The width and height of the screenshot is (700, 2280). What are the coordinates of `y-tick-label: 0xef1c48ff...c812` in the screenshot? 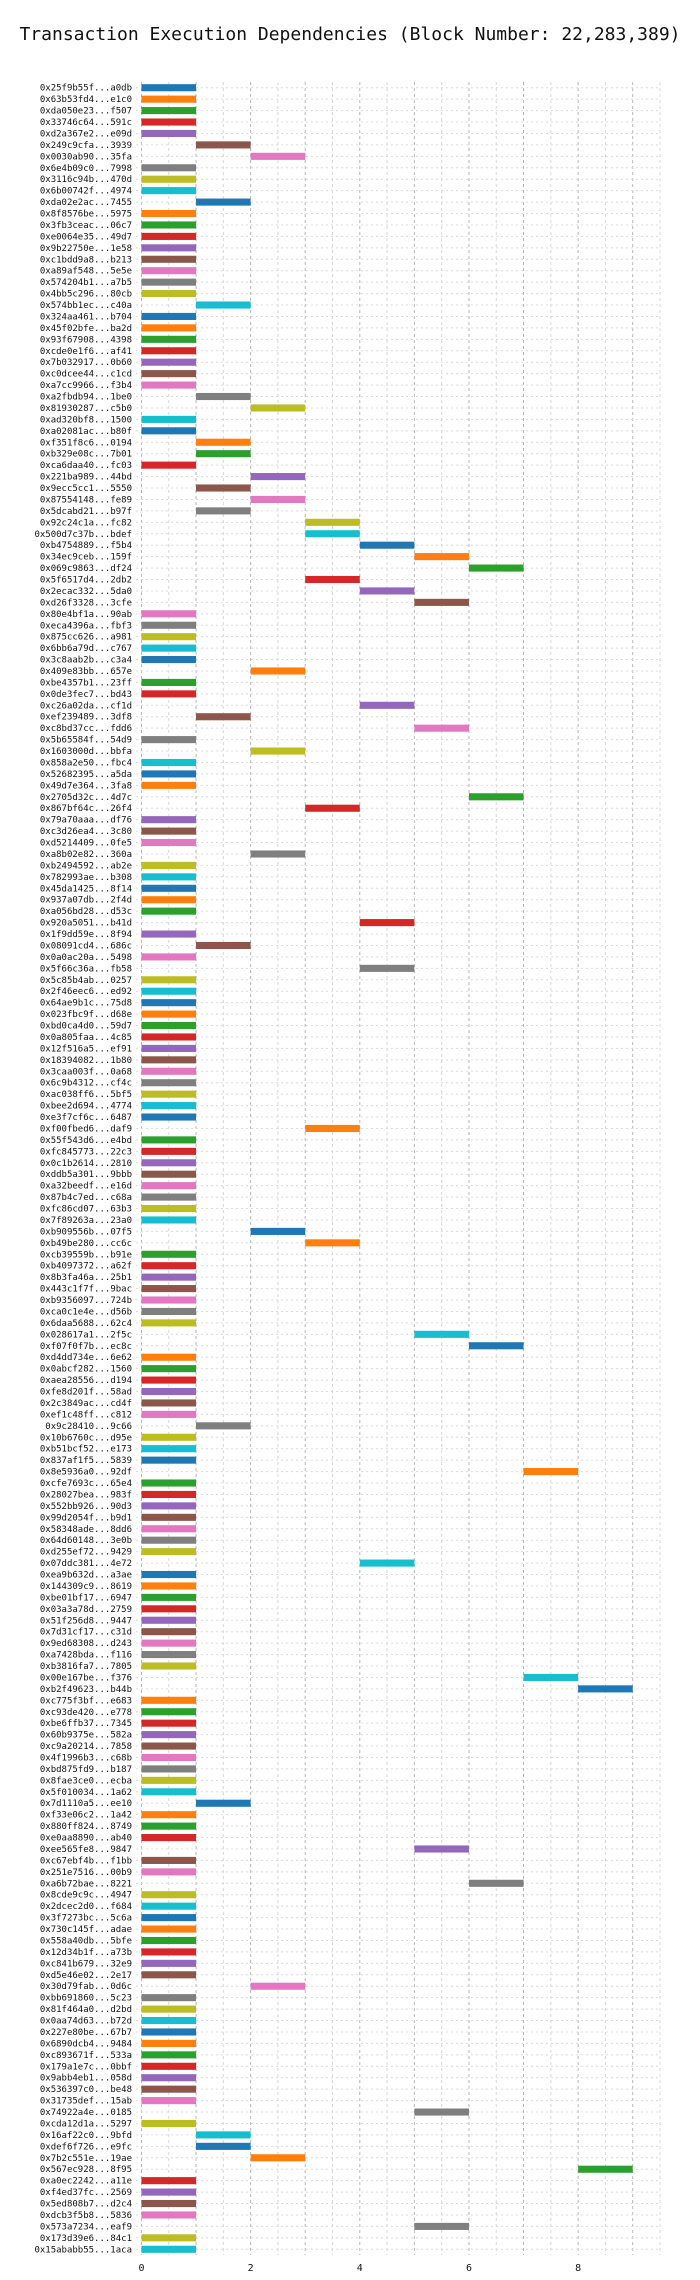 It's located at (86, 1415).